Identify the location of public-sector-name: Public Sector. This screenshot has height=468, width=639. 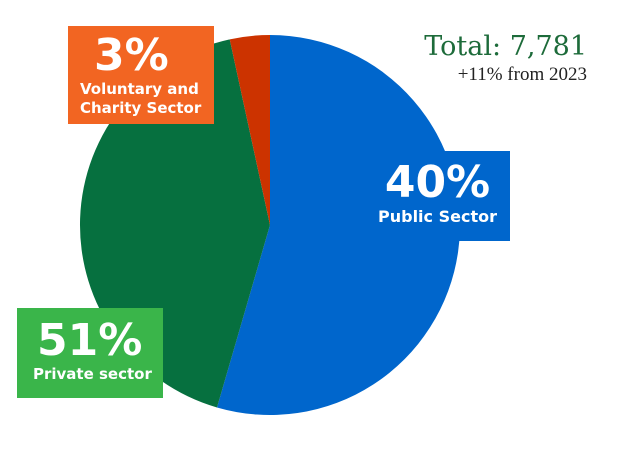
(437, 216).